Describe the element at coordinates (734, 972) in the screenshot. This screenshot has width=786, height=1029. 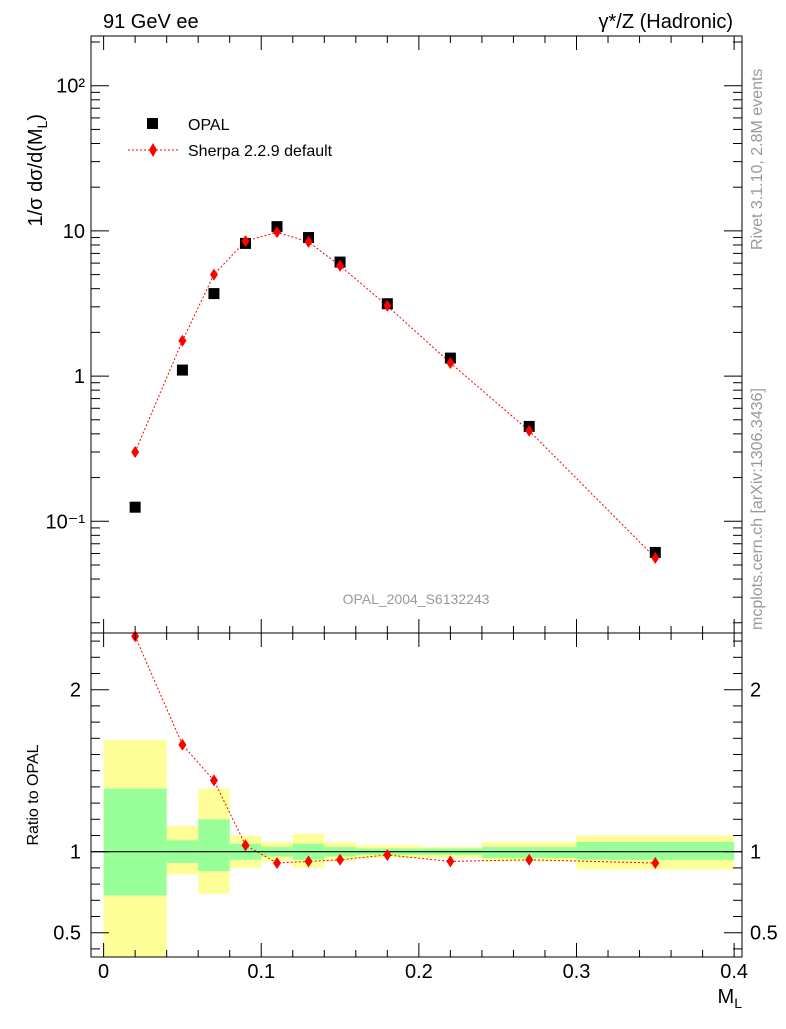
I see `x-tick-label: 0.4` at that location.